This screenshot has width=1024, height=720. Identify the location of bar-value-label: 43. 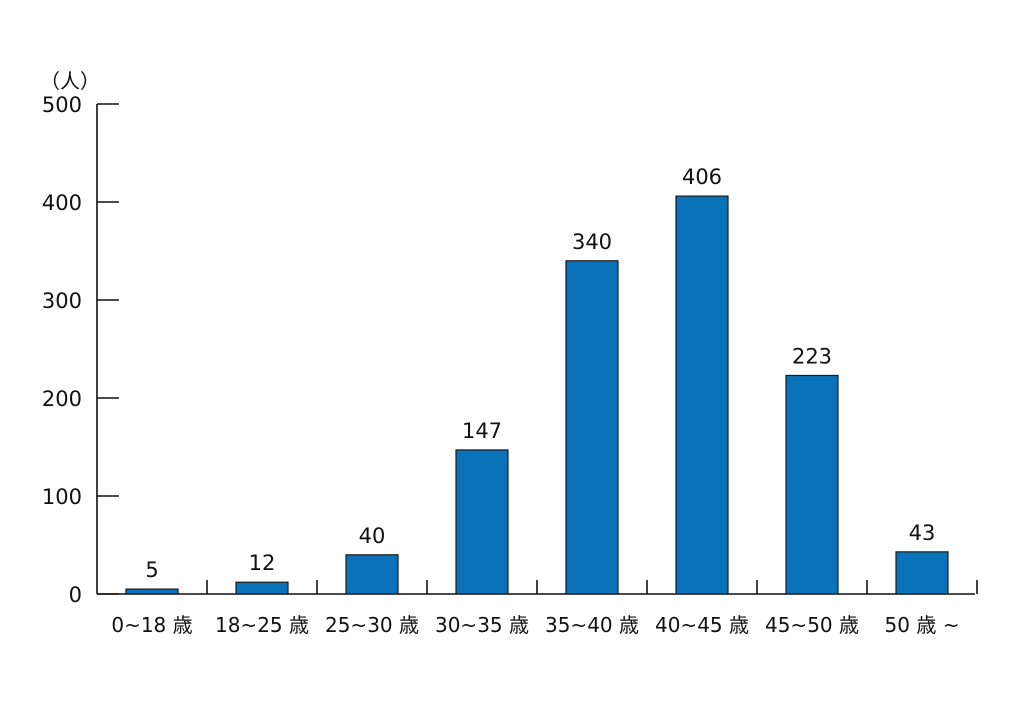
(922, 533).